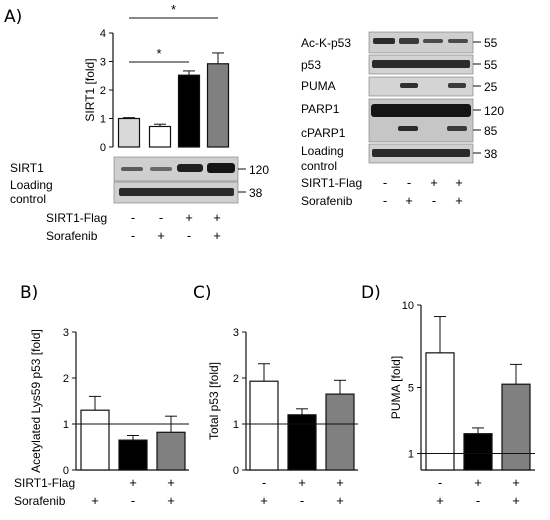 This screenshot has width=550, height=520. What do you see at coordinates (103, 34) in the screenshot?
I see `y-tick-label: 4` at bounding box center [103, 34].